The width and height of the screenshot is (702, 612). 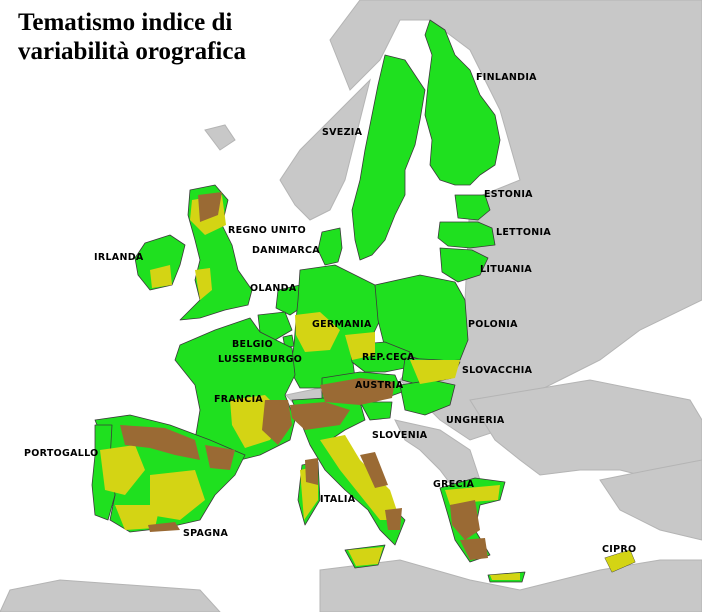 I want to click on middle-east, so click(x=650, y=500).